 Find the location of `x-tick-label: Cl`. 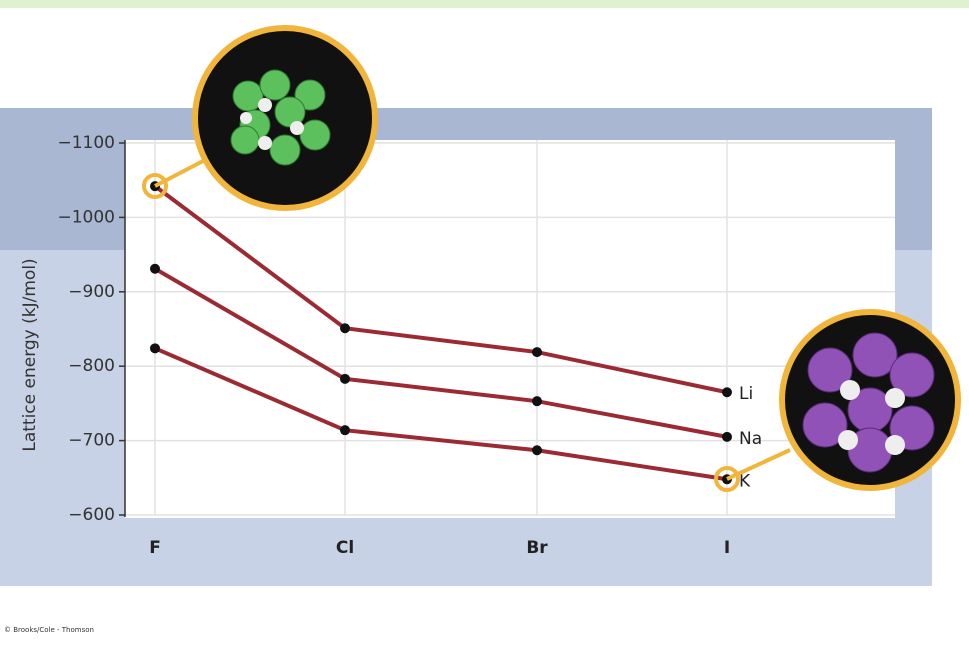

x-tick-label: Cl is located at coordinates (345, 548).